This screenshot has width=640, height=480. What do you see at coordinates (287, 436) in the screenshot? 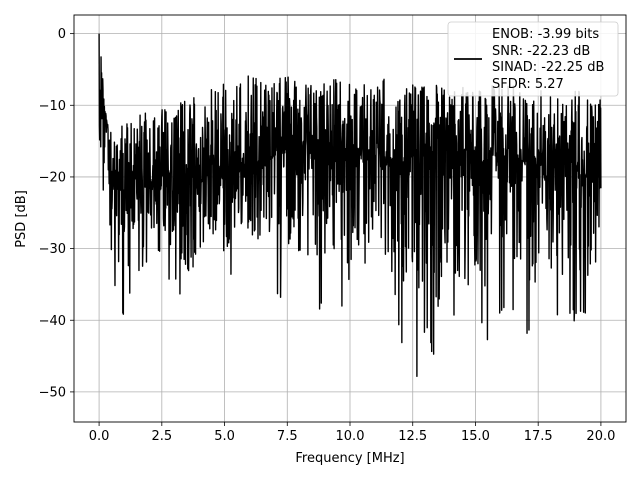
I see `x-tick-label: 7.5` at bounding box center [287, 436].